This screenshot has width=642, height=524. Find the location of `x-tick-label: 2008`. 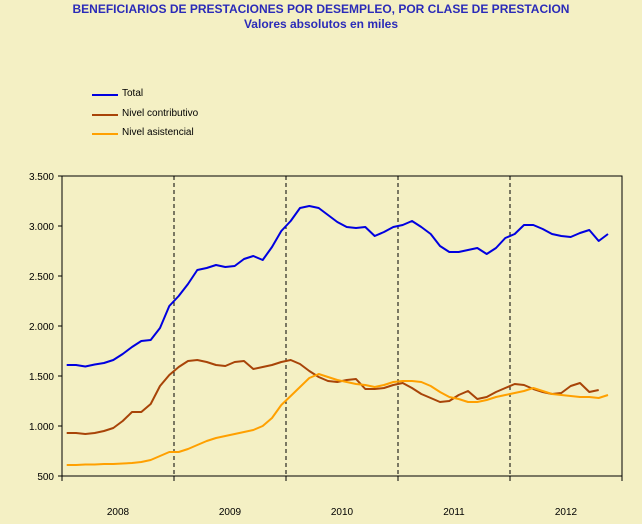

x-tick-label: 2008 is located at coordinates (118, 512).